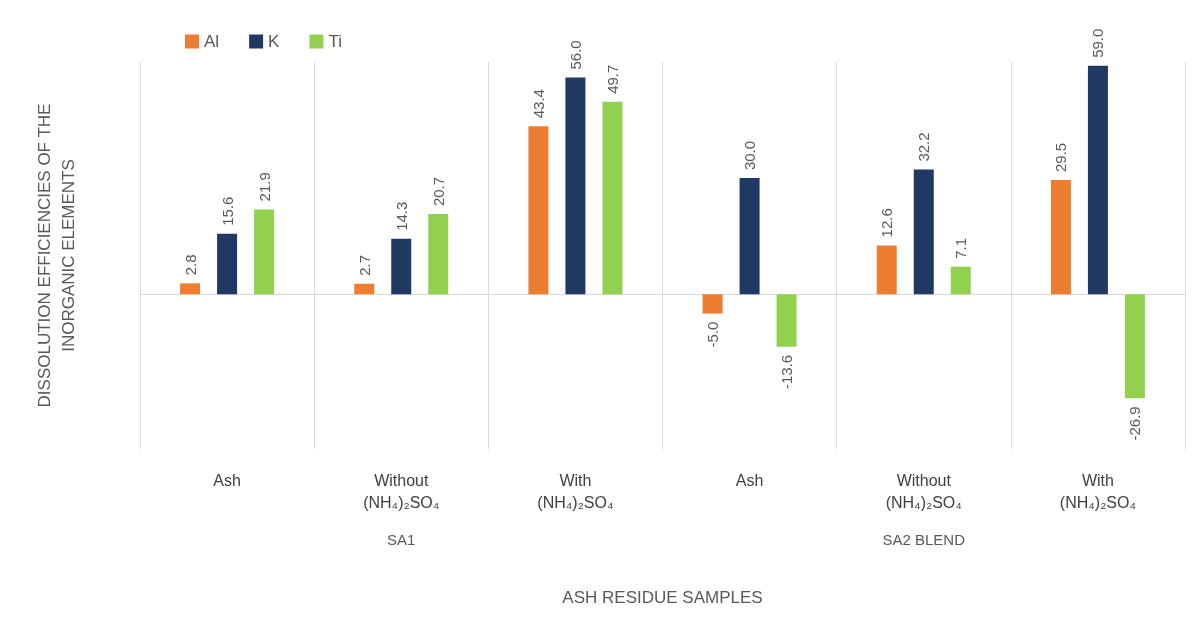  What do you see at coordinates (1098, 43) in the screenshot?
I see `data-label: 59.0` at bounding box center [1098, 43].